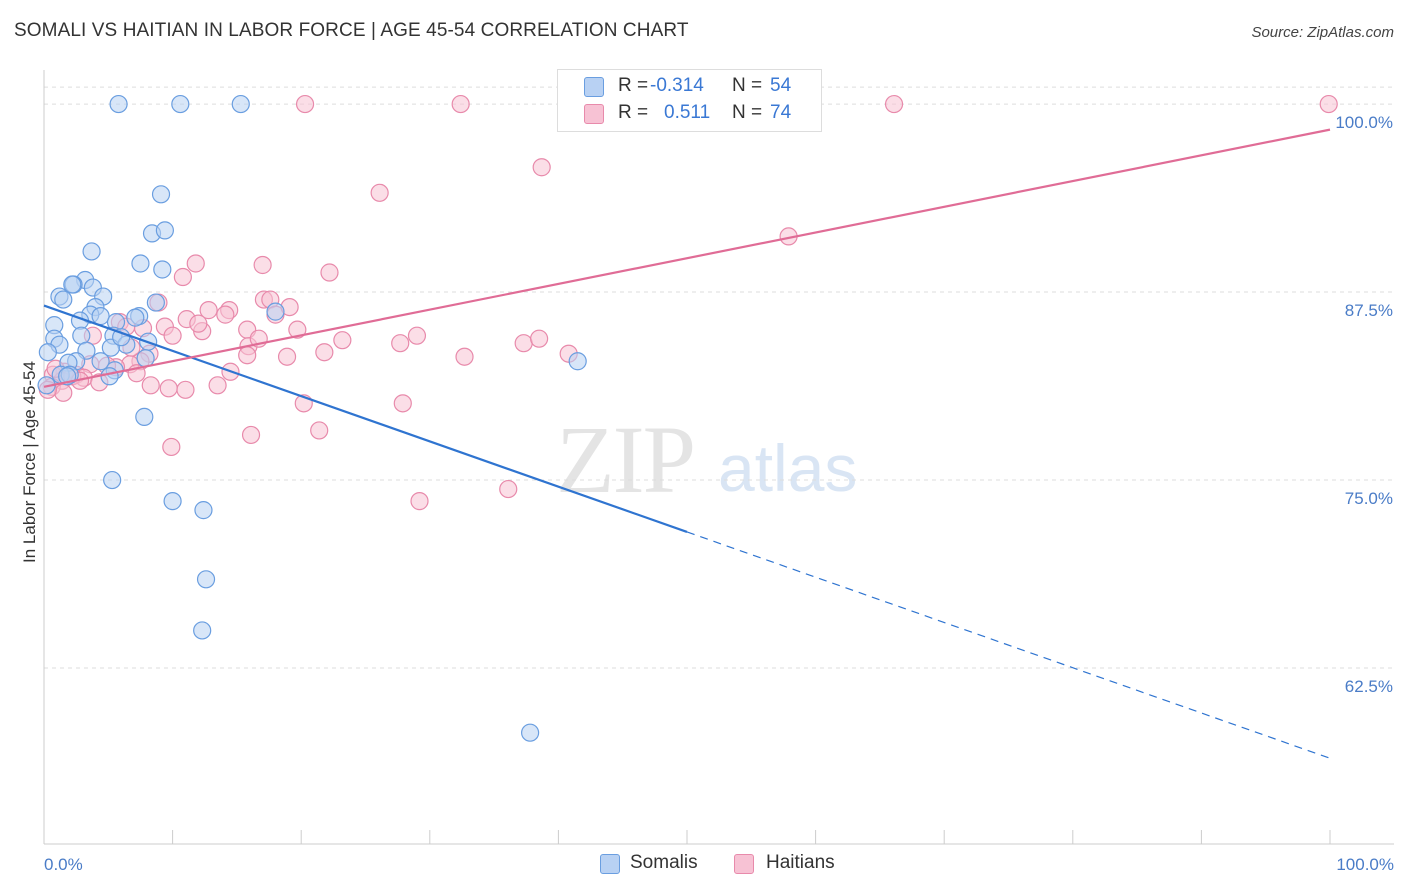 The width and height of the screenshot is (1406, 892). I want to click on source-label: Source: ZipAtlas.com, so click(1322, 32).